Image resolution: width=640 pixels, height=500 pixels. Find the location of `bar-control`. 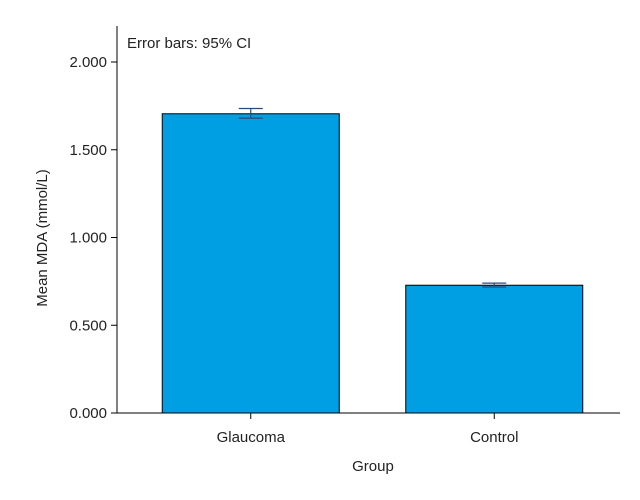

bar-control is located at coordinates (494, 349).